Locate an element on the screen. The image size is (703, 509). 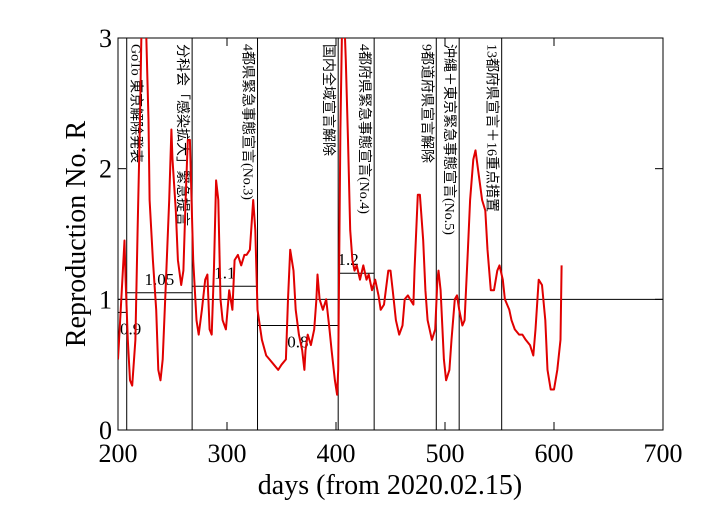
x-tick-label: 500 is located at coordinates (445, 453).